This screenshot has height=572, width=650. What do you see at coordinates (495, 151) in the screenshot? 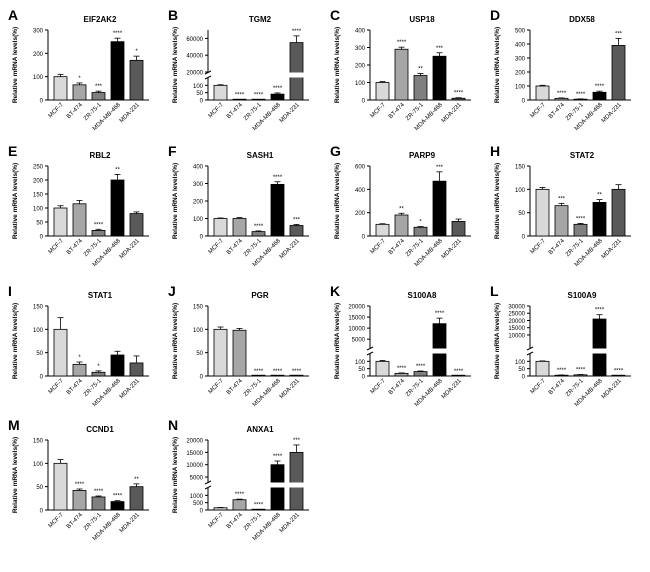
I see `panel-letter: H` at bounding box center [495, 151].